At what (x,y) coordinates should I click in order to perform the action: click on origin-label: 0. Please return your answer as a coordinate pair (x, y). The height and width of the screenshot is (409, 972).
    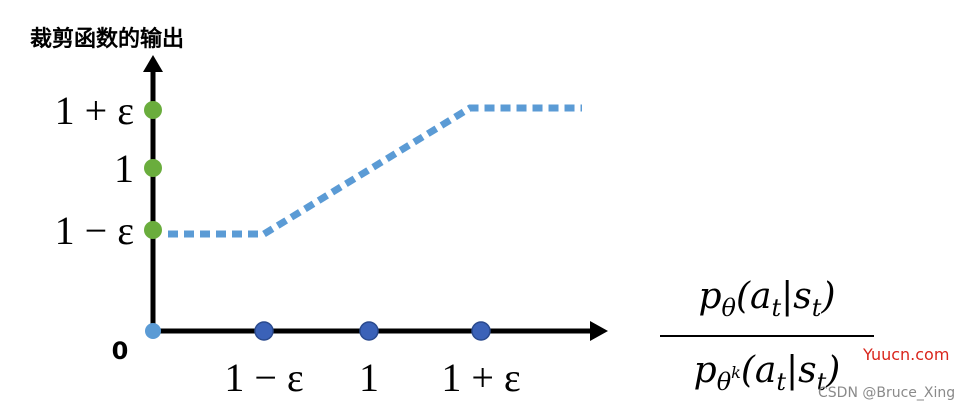
    Looking at the image, I should click on (120, 351).